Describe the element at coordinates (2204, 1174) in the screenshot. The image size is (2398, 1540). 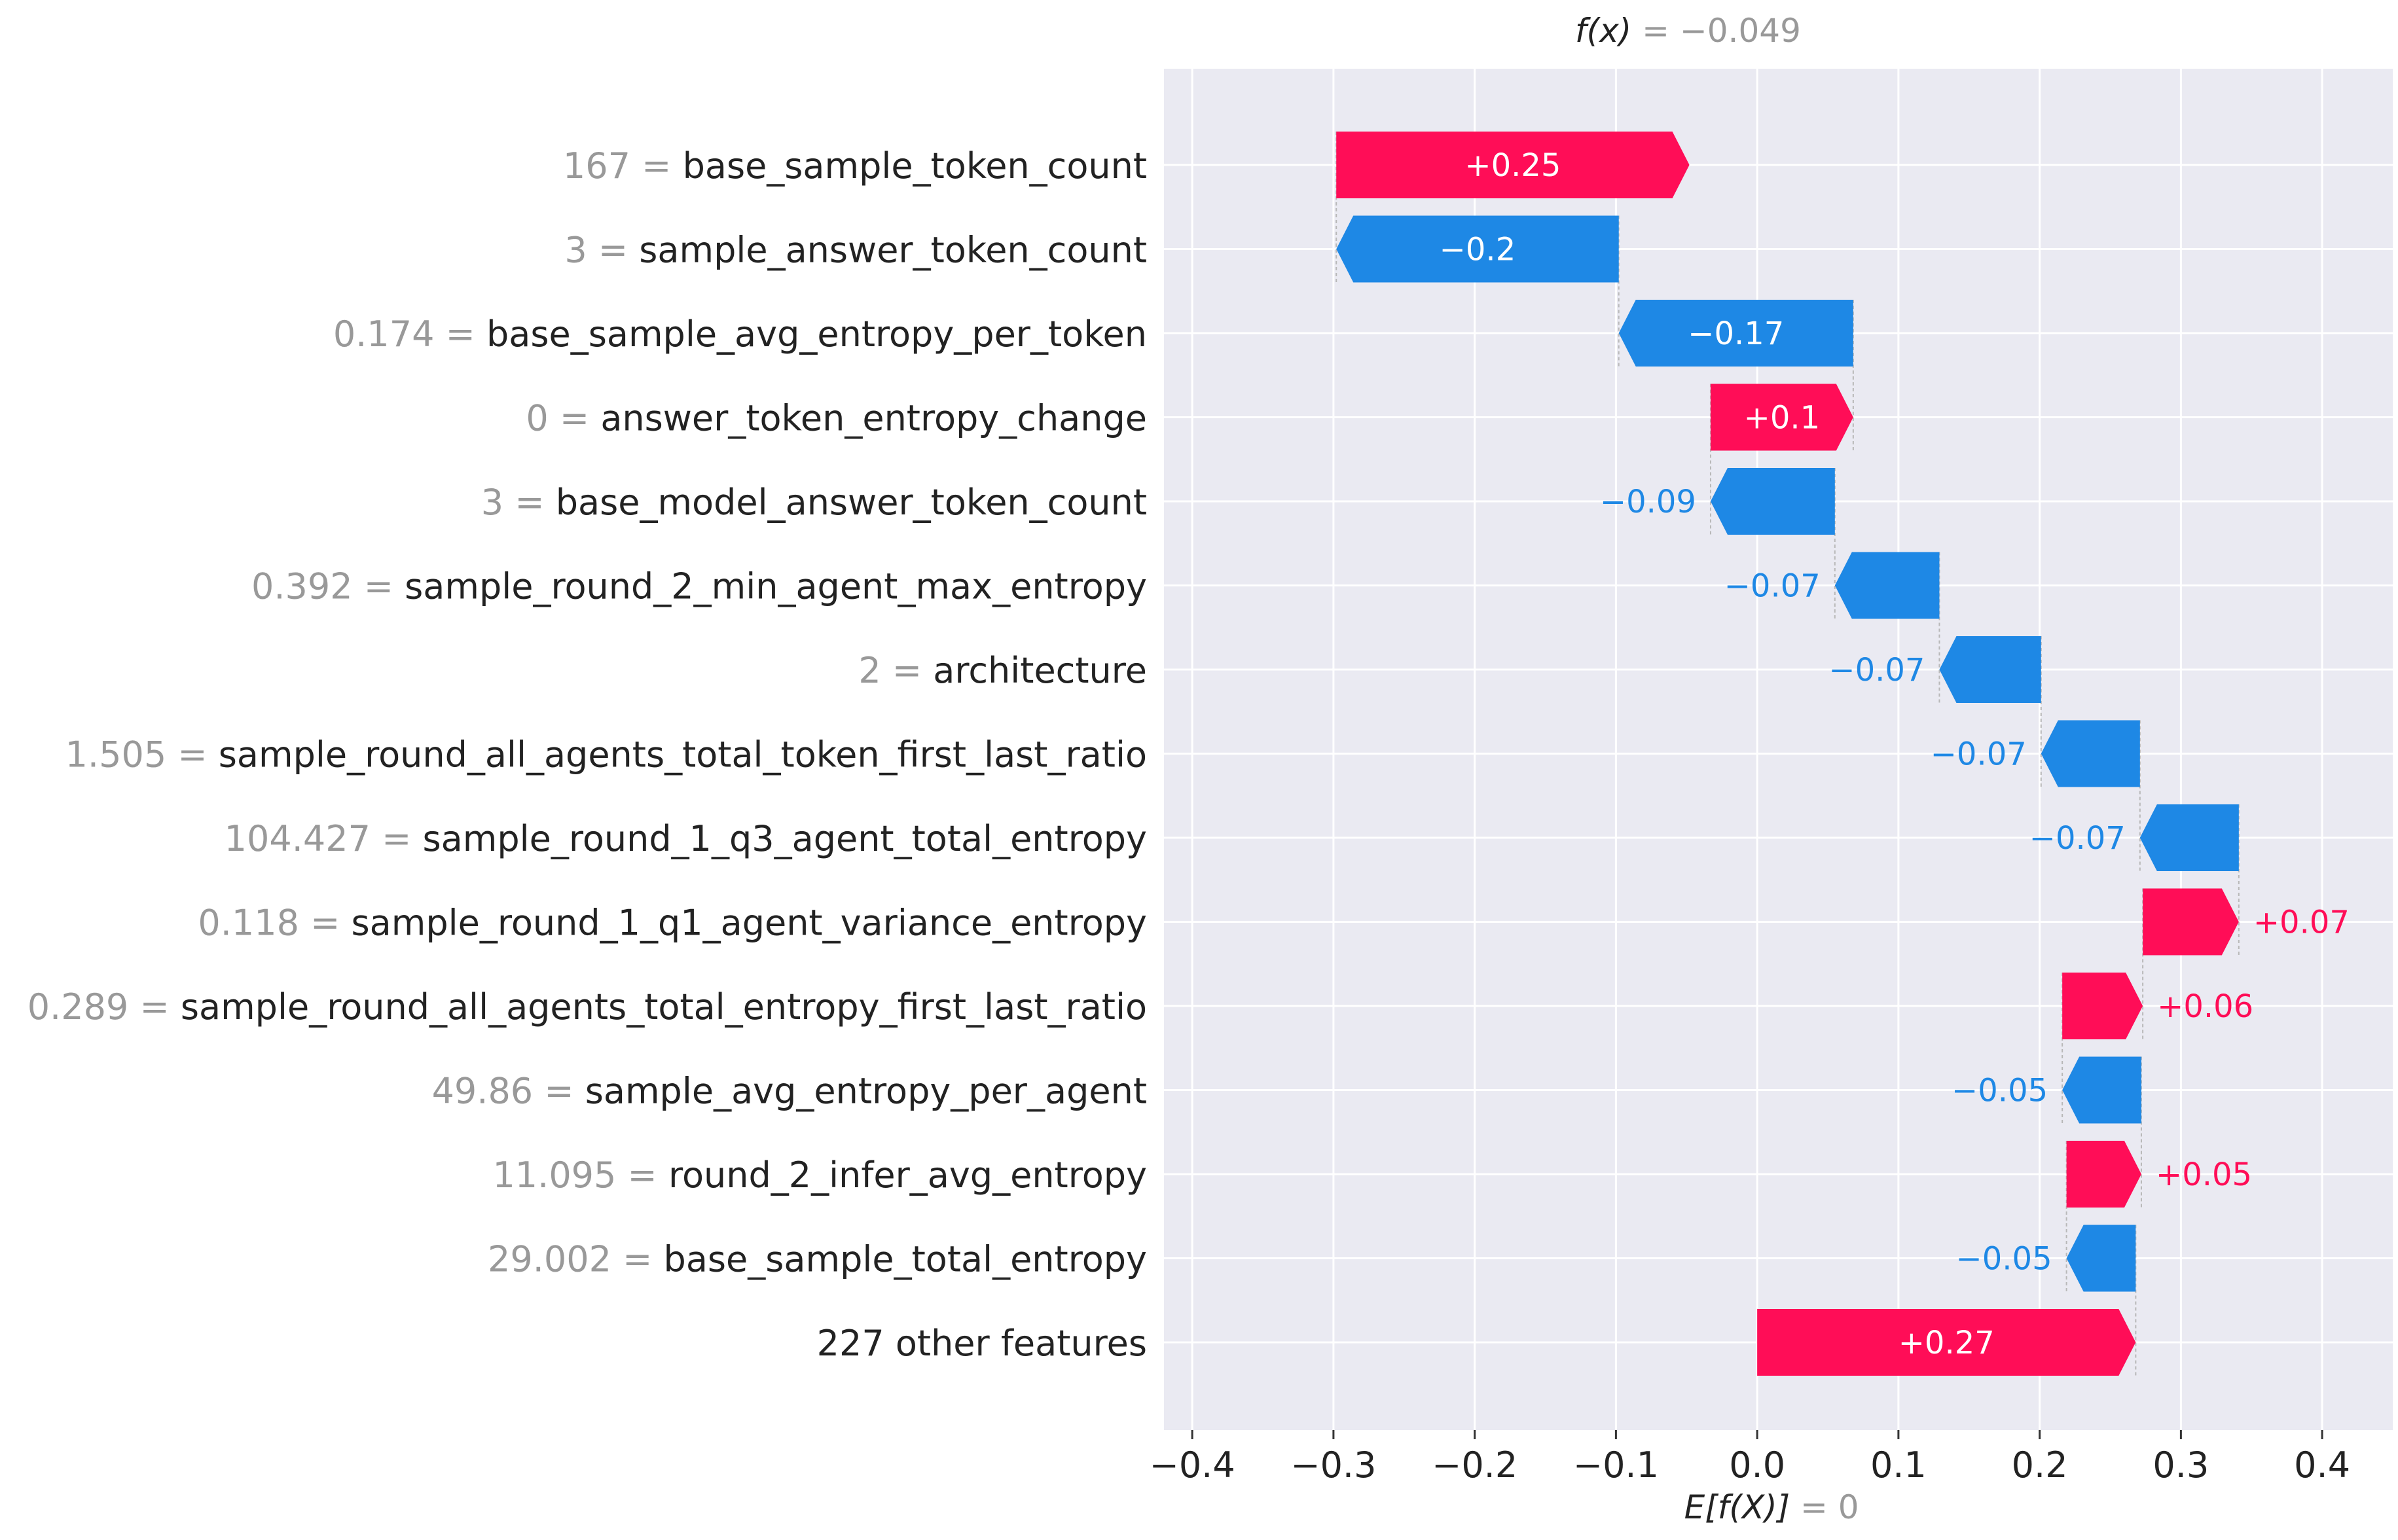
I see `bar-value-label: +0.05` at that location.